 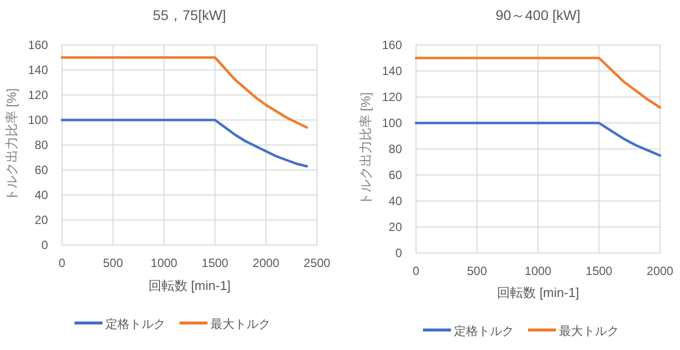 I want to click on chart-title: 55，75[kW], so click(x=189, y=15).